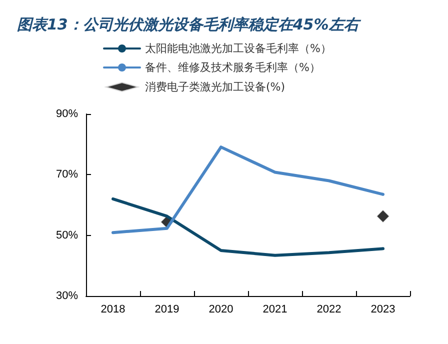  I want to click on legend-label: 消费电子类激光加工设备(%), so click(215, 87).